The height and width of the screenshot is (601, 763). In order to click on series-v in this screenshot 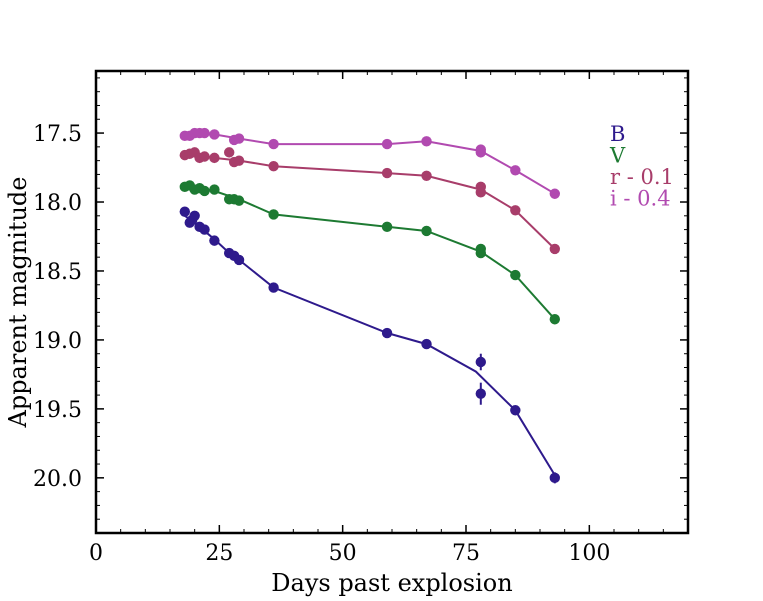, I will do `click(369, 252)`.